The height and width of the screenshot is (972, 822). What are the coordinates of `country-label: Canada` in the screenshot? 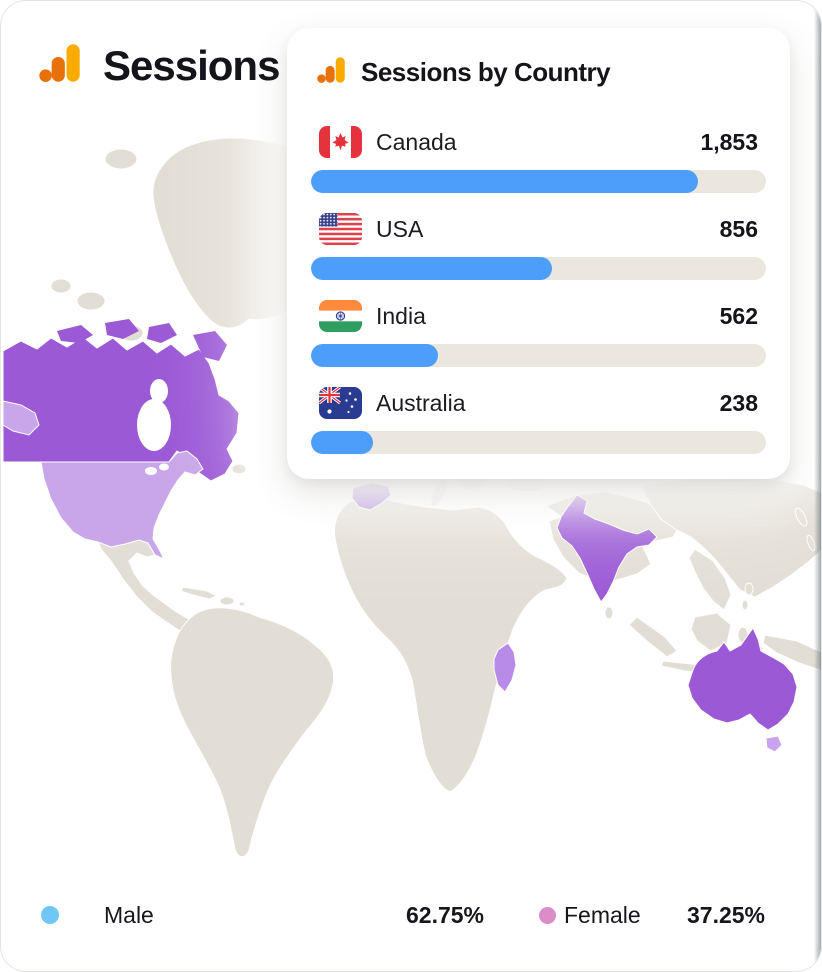 It's located at (416, 141).